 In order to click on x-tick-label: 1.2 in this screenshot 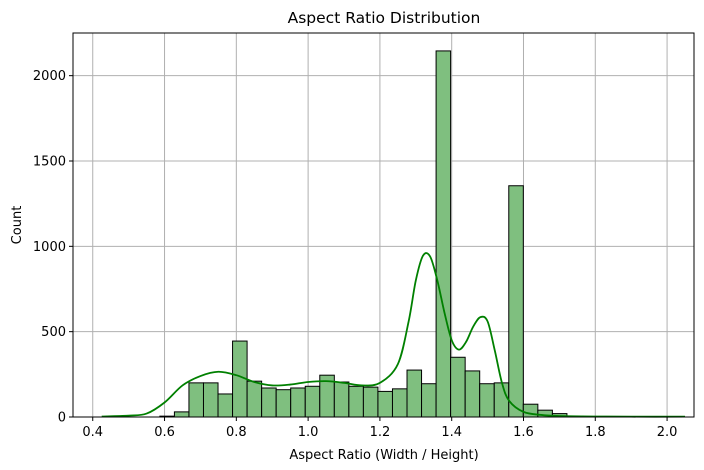, I will do `click(380, 432)`.